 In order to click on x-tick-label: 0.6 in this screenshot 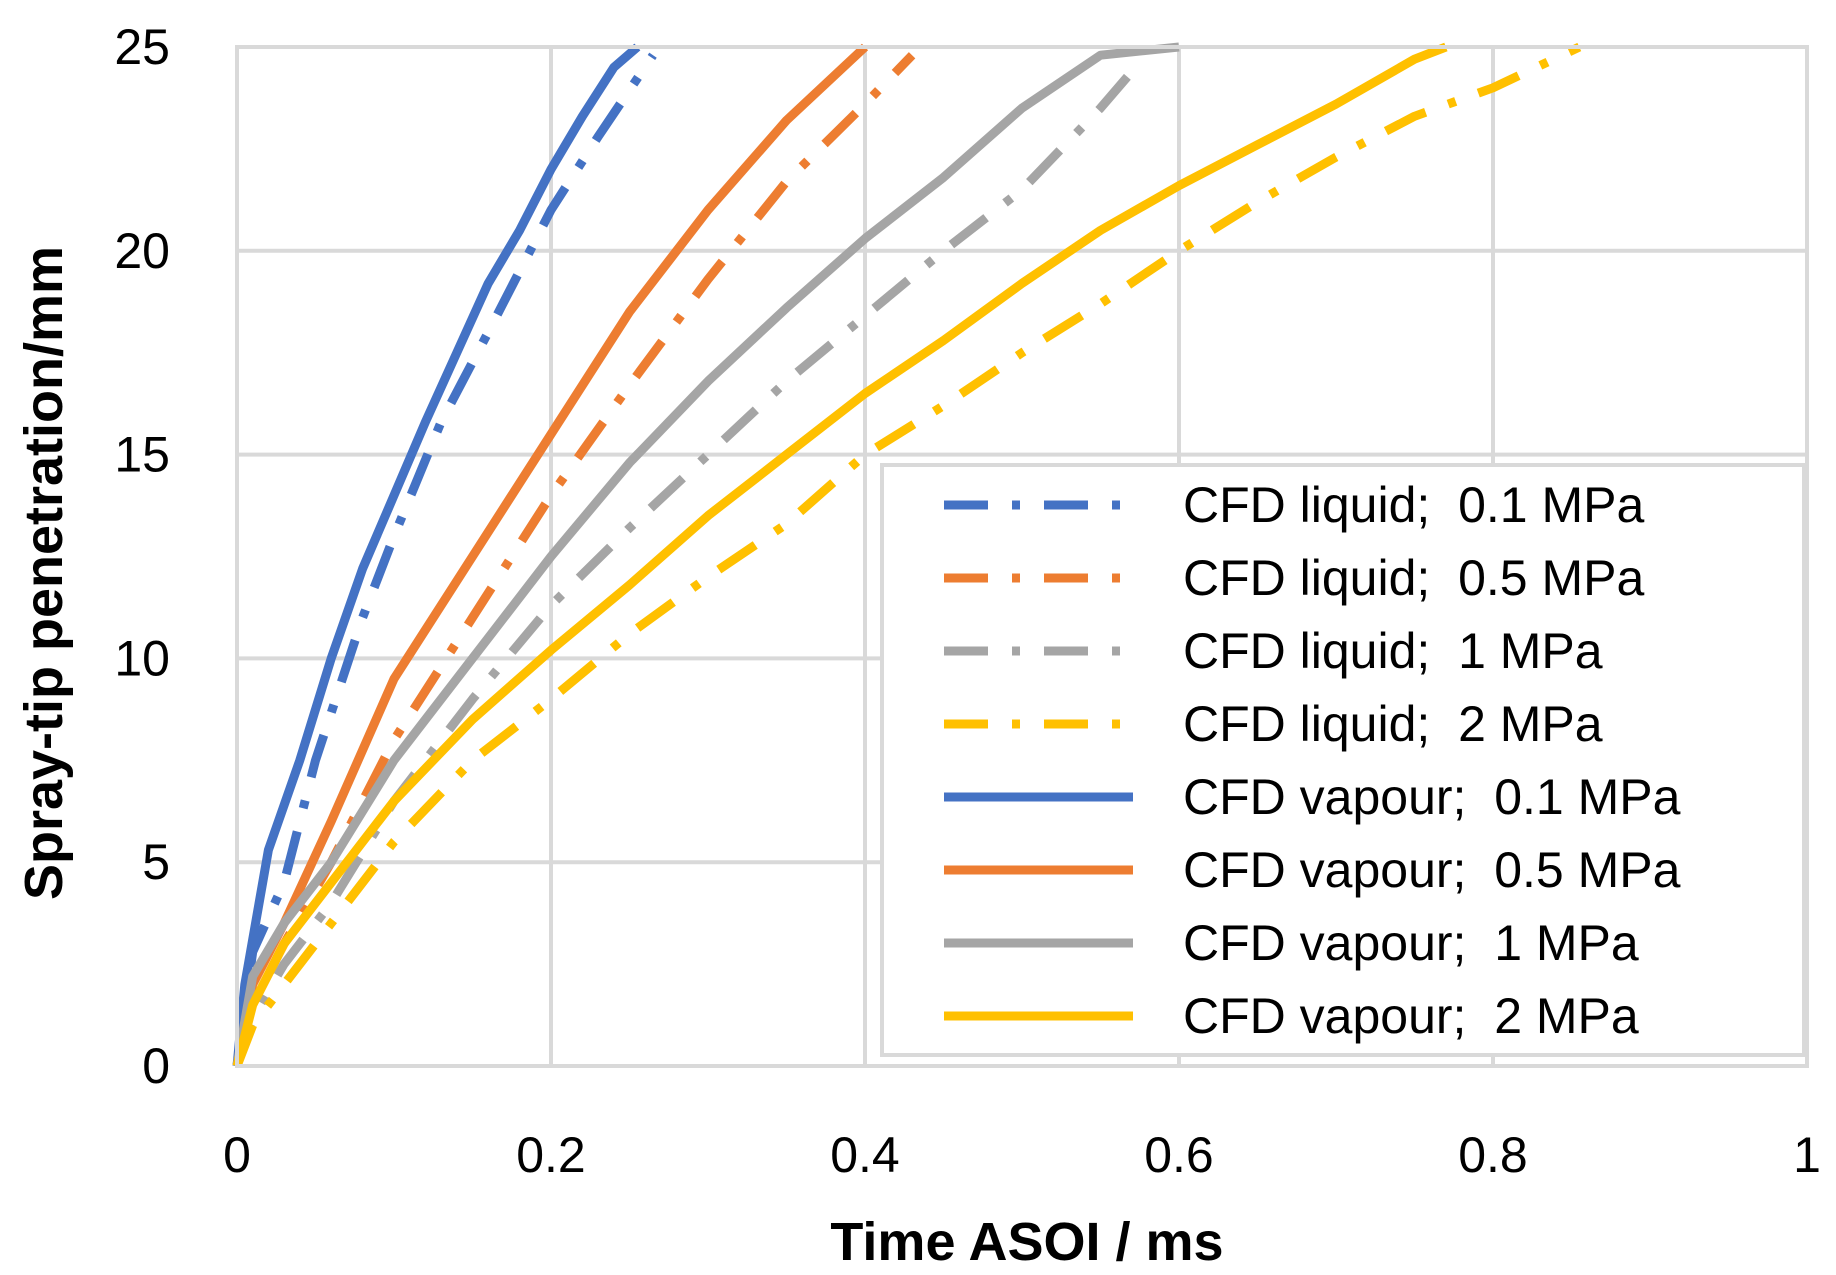, I will do `click(1179, 1155)`.